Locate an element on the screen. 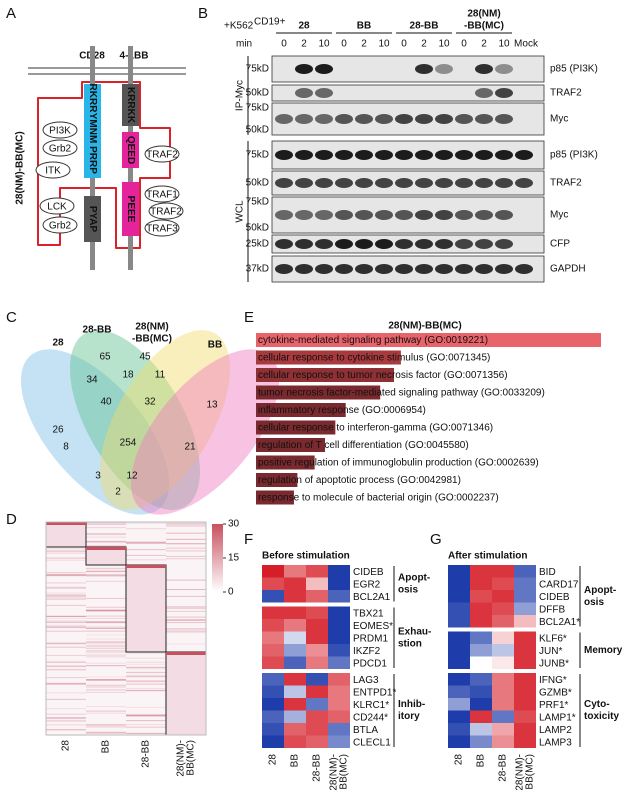 The width and height of the screenshot is (622, 794). venn-set is located at coordinates (165, 420).